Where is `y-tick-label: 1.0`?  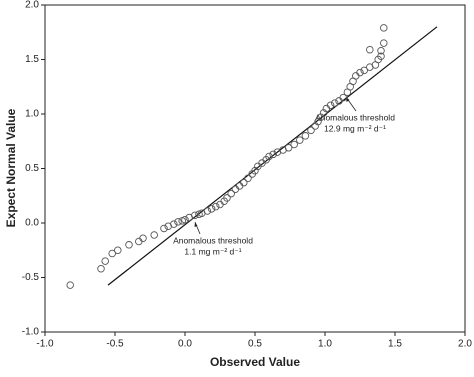
y-tick-label: 1.0 is located at coordinates (32, 114).